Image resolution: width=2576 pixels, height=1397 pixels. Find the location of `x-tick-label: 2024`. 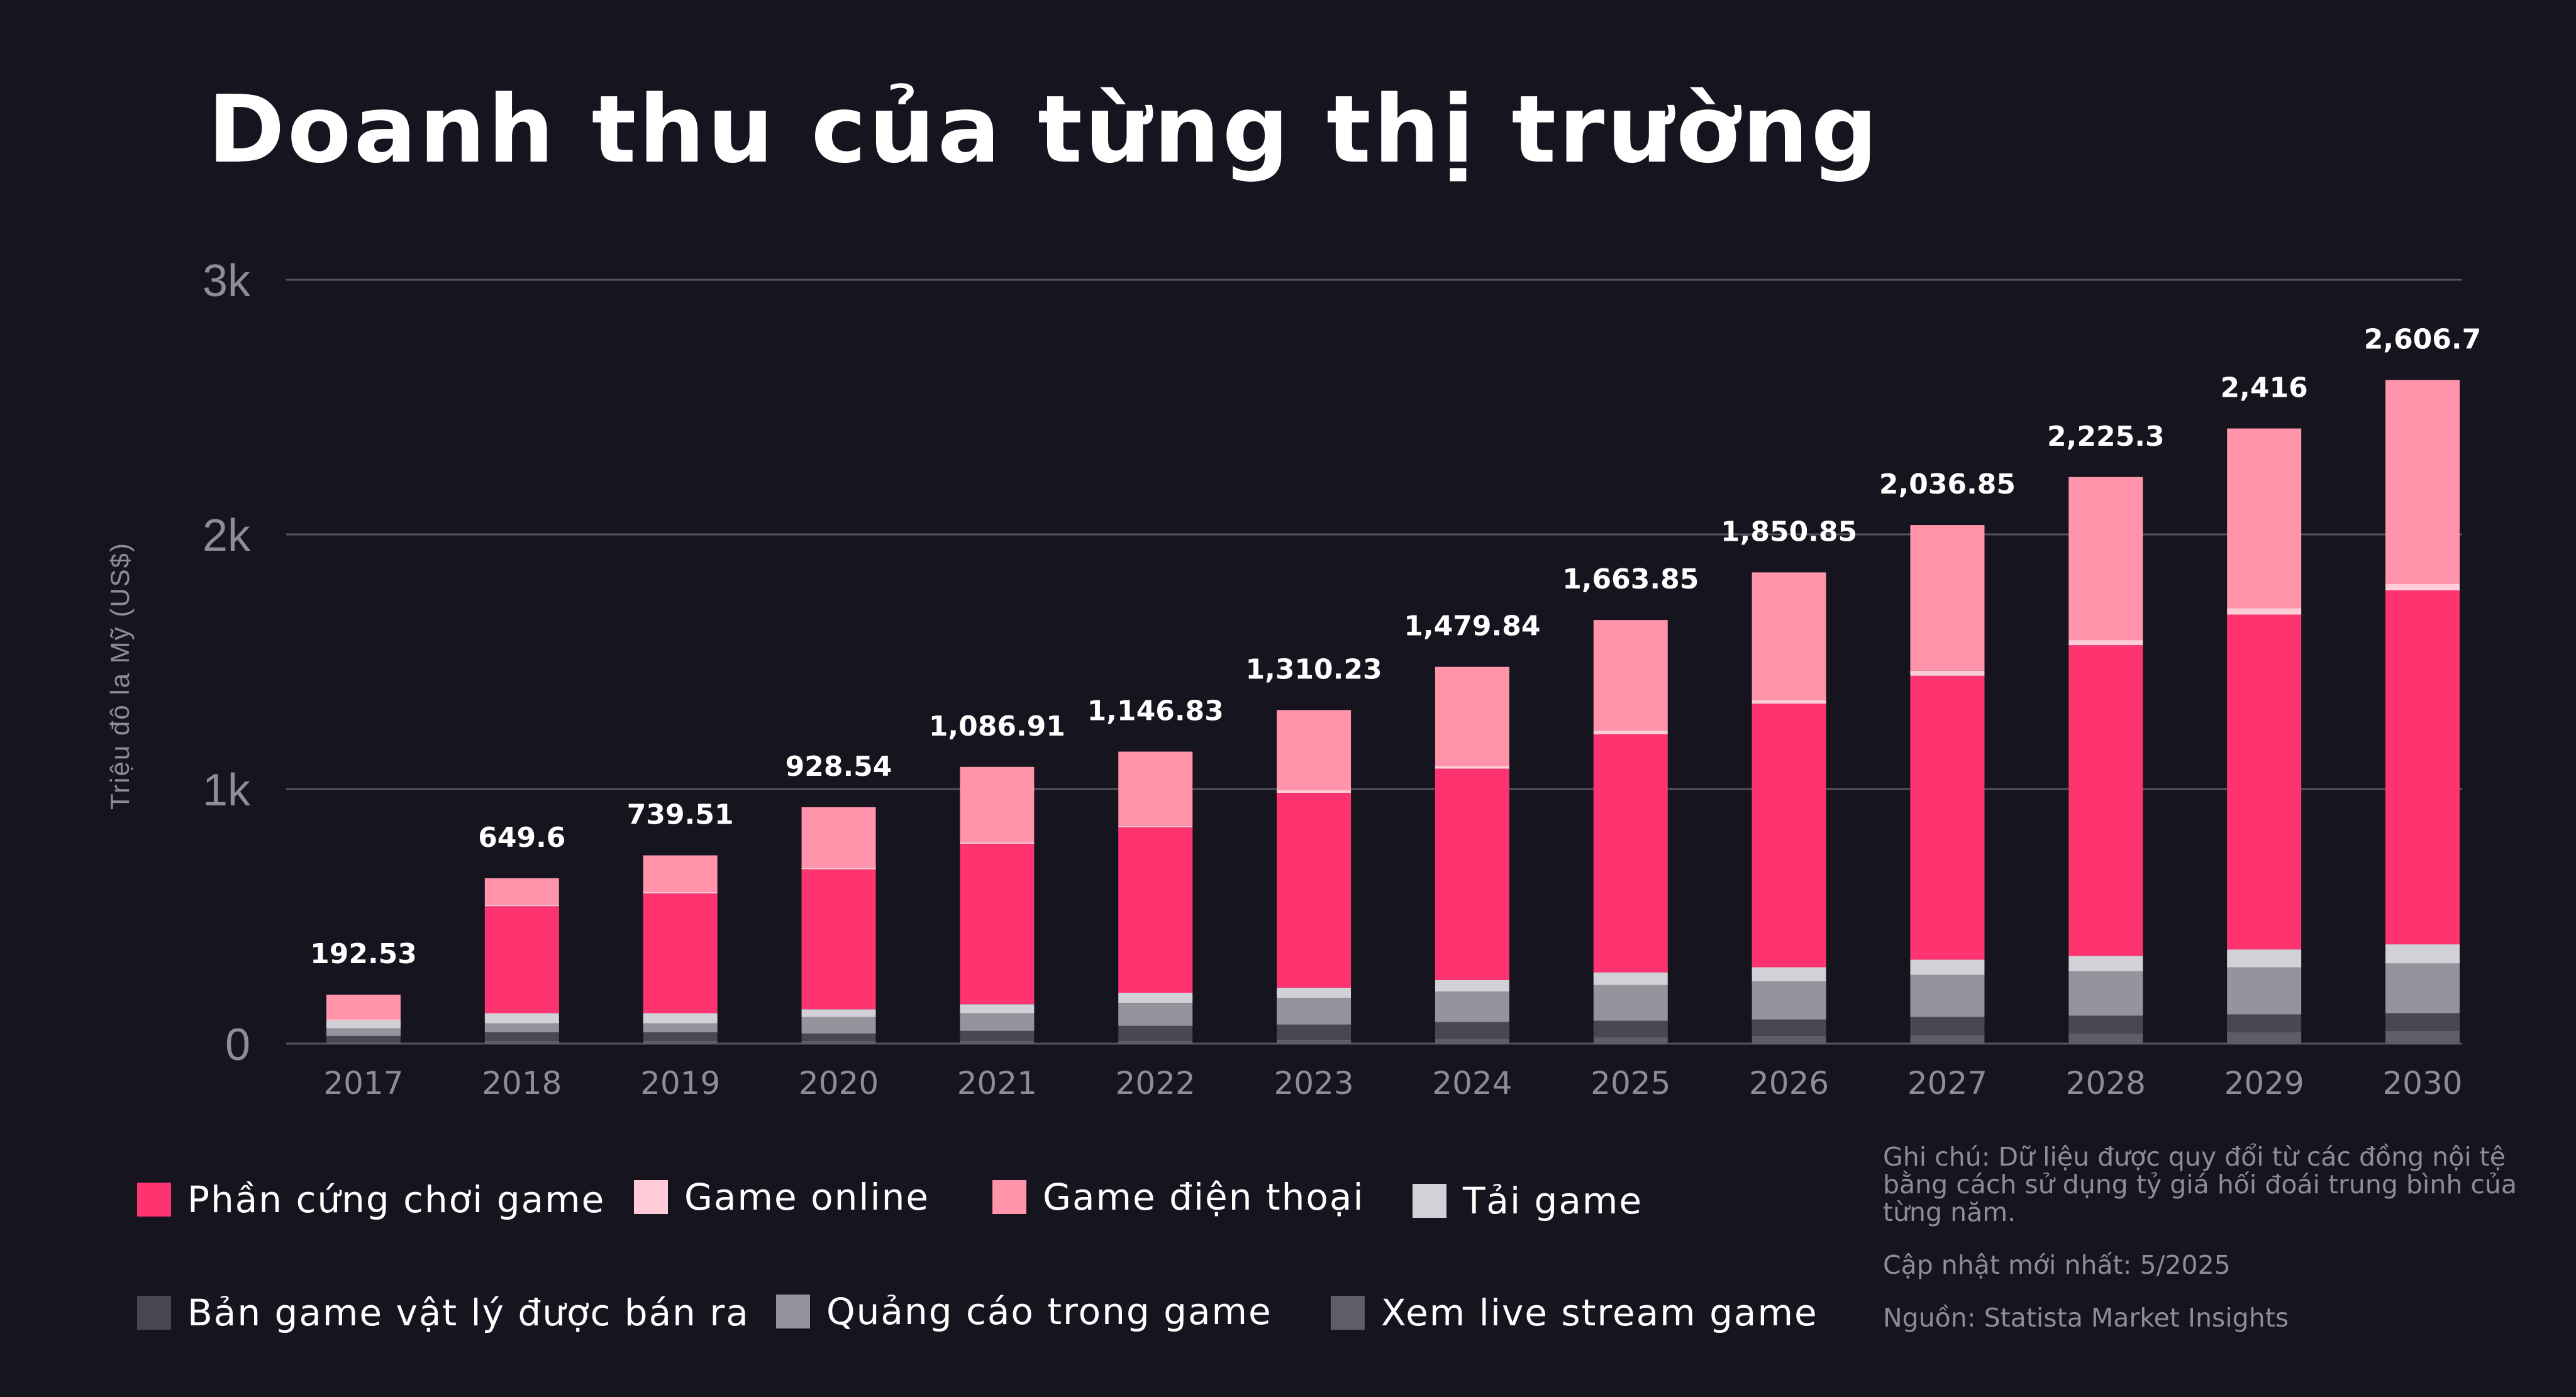

x-tick-label: 2024 is located at coordinates (1472, 1083).